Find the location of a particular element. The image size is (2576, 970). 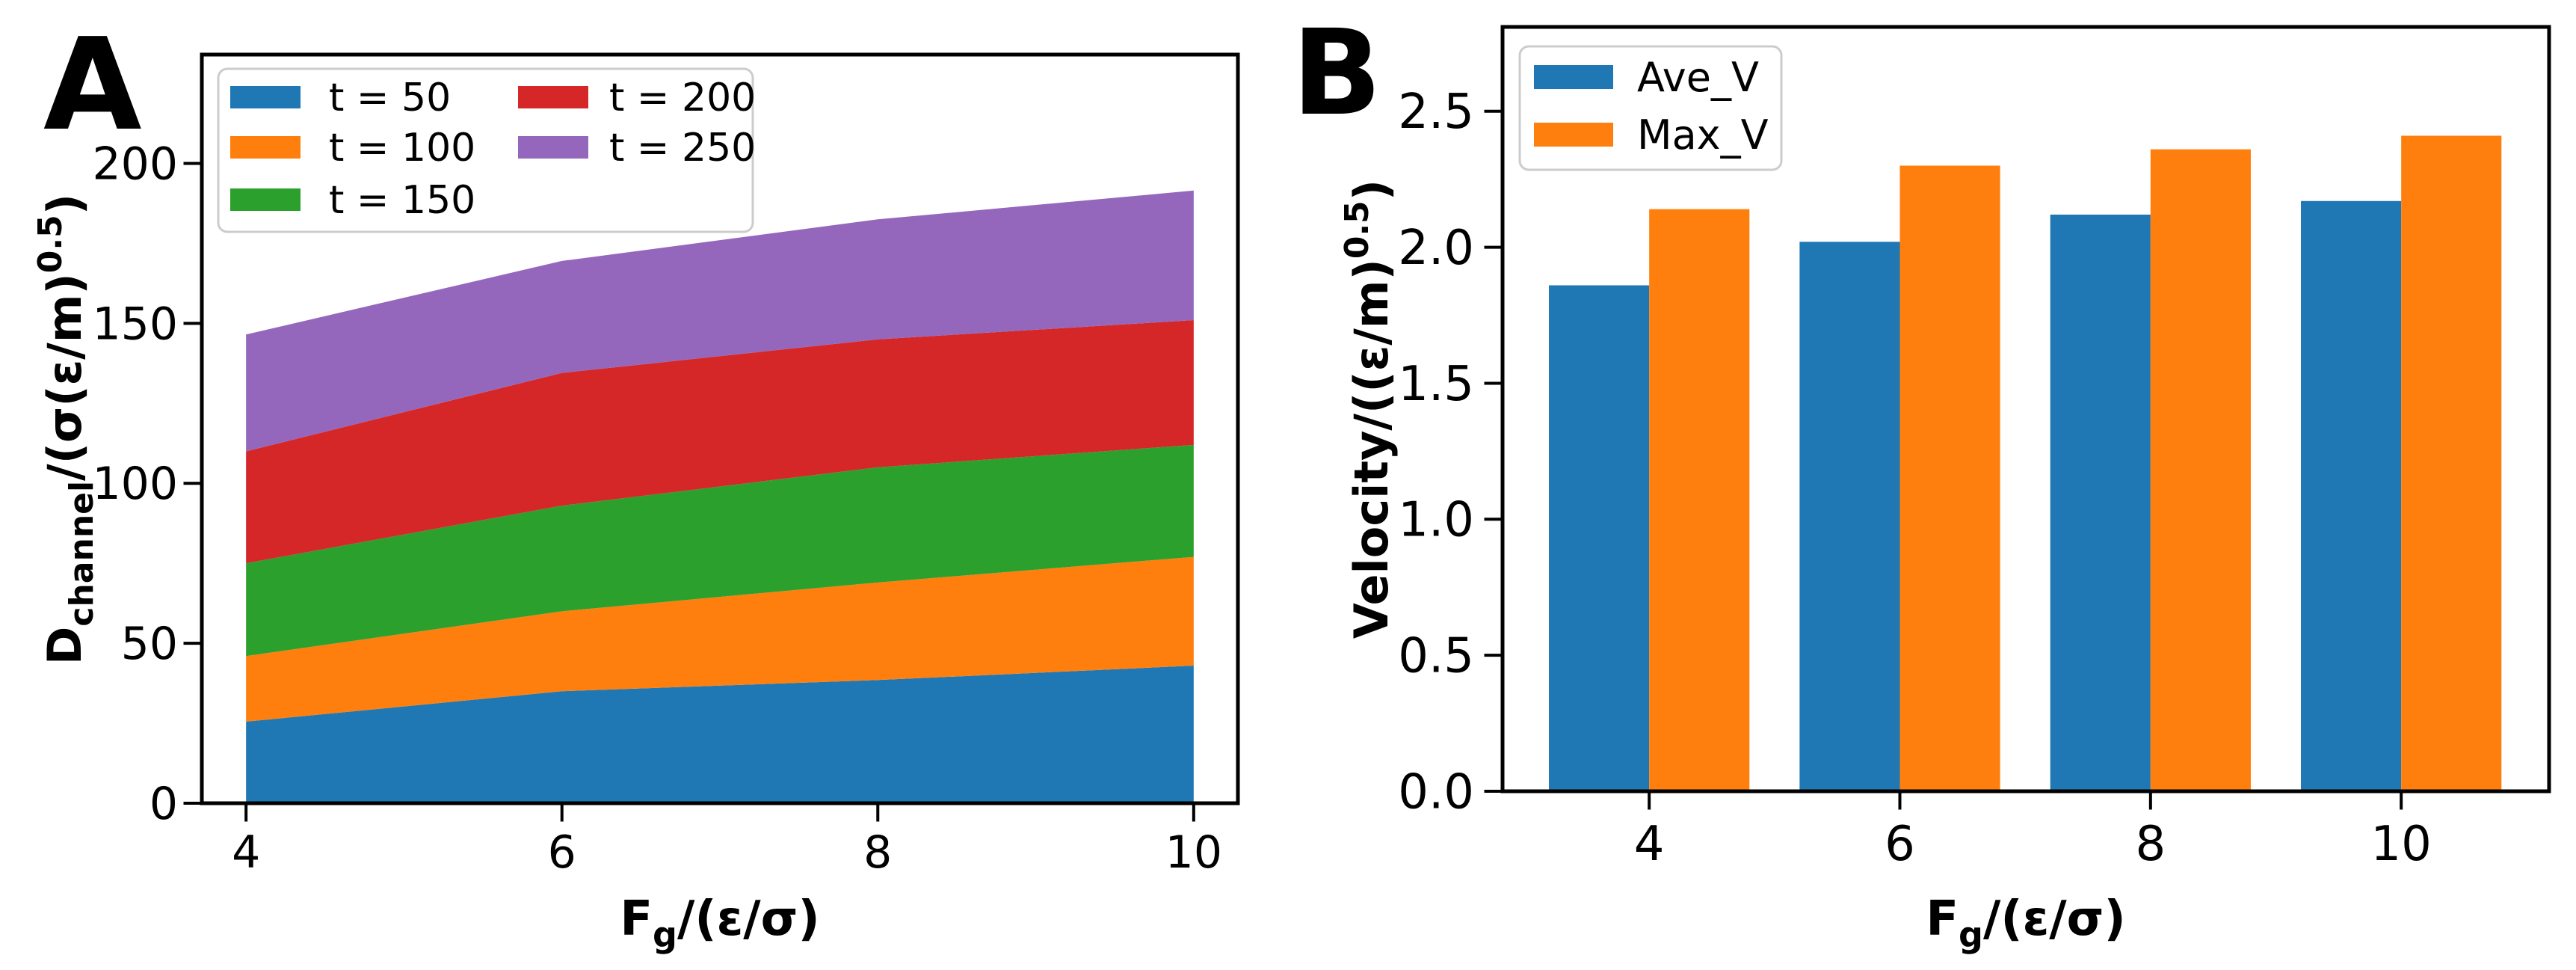

panel-b-y-tick-label-2.5: 2.5 is located at coordinates (1436, 112).